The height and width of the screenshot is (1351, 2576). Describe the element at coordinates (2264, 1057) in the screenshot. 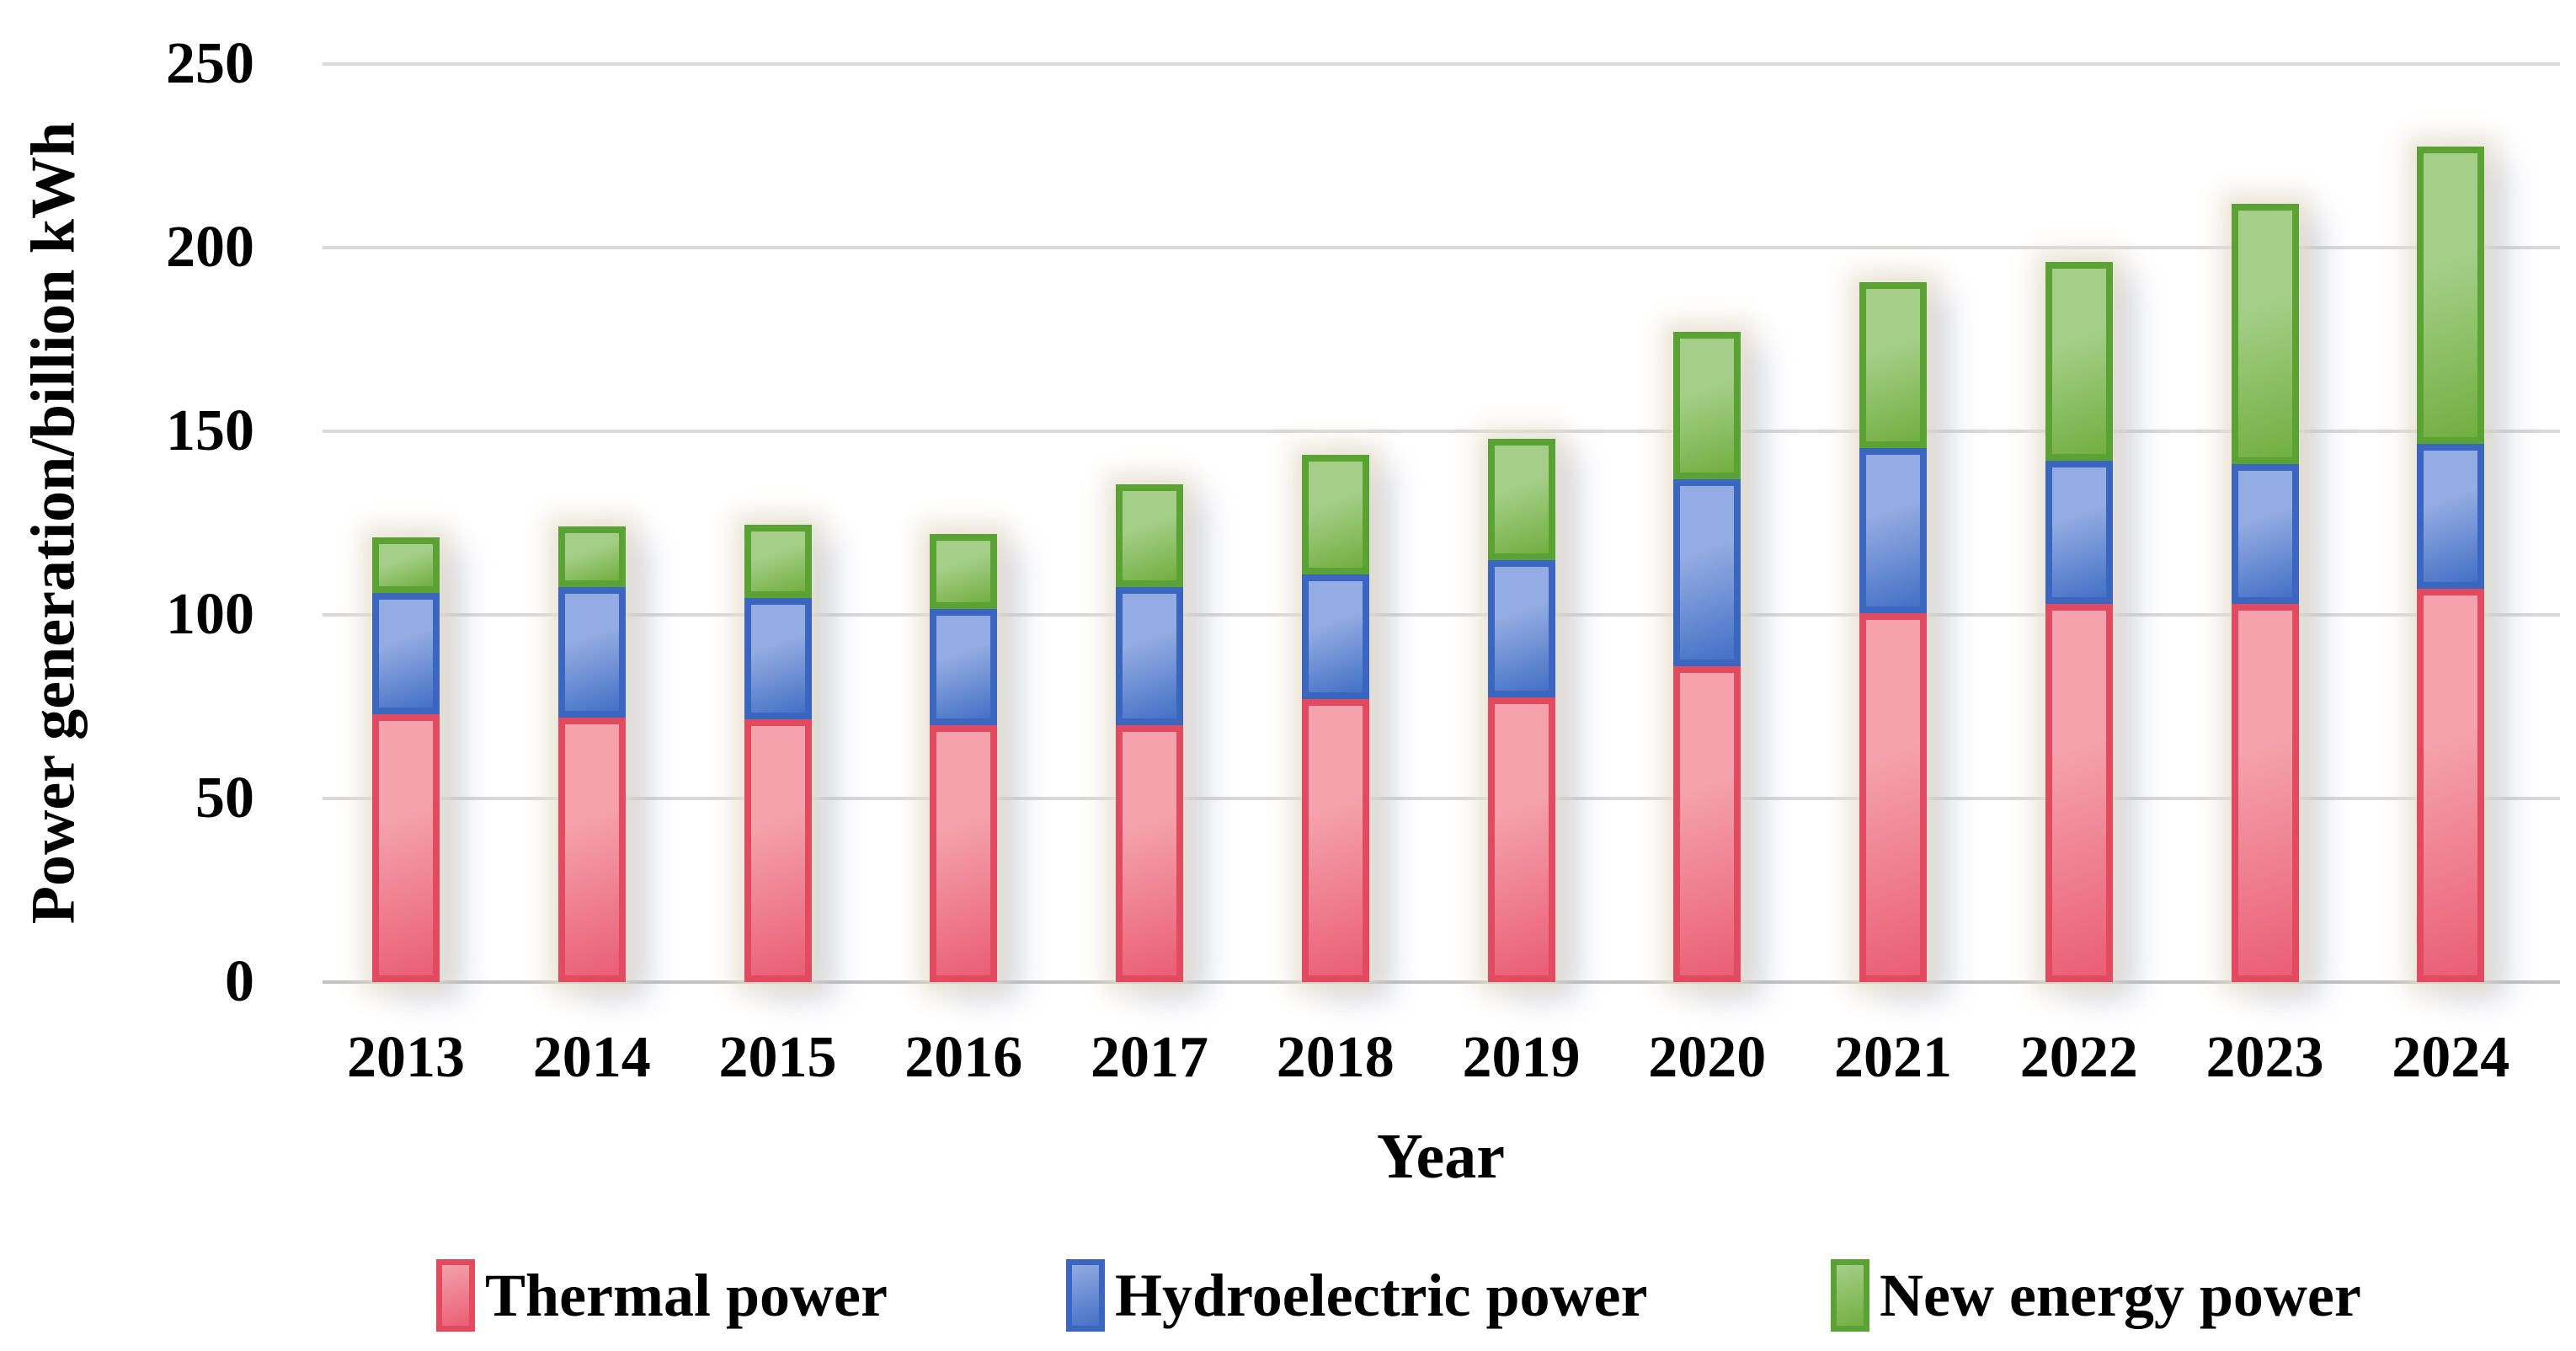

I see `x-tick-label-2023: 2023` at that location.